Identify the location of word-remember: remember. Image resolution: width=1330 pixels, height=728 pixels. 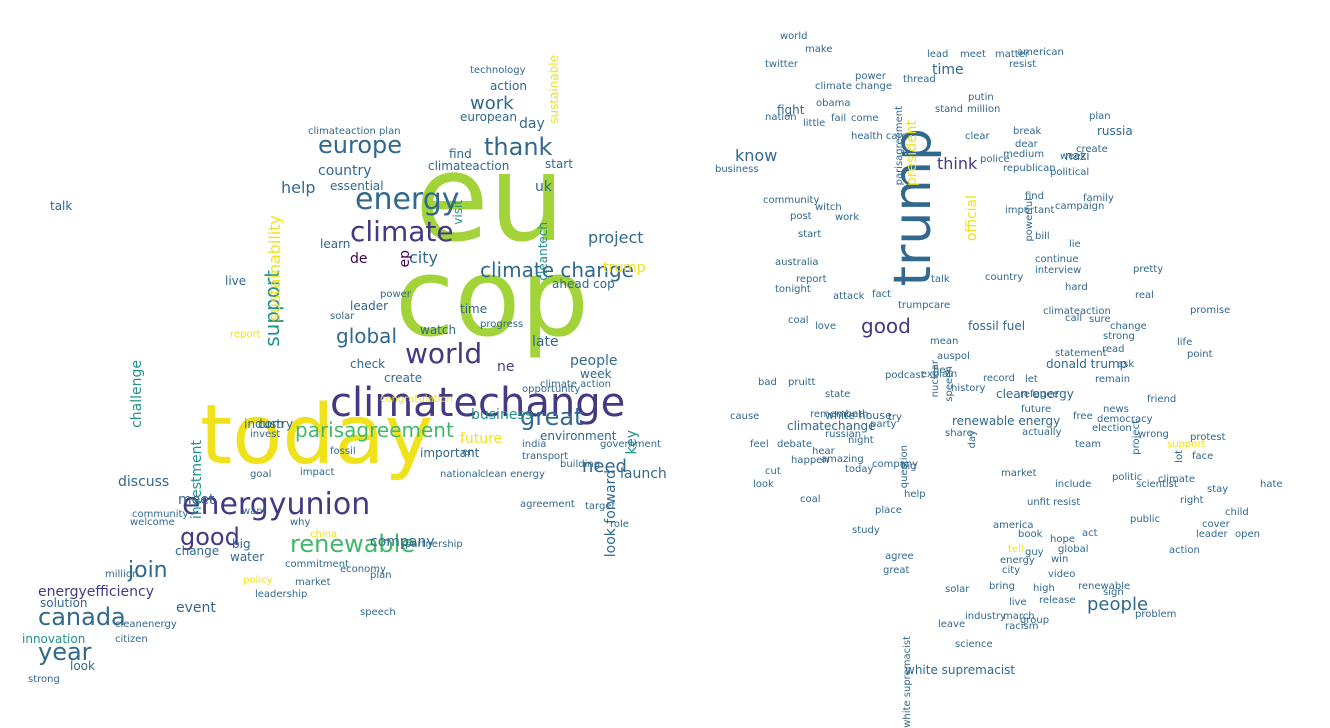
(836, 414).